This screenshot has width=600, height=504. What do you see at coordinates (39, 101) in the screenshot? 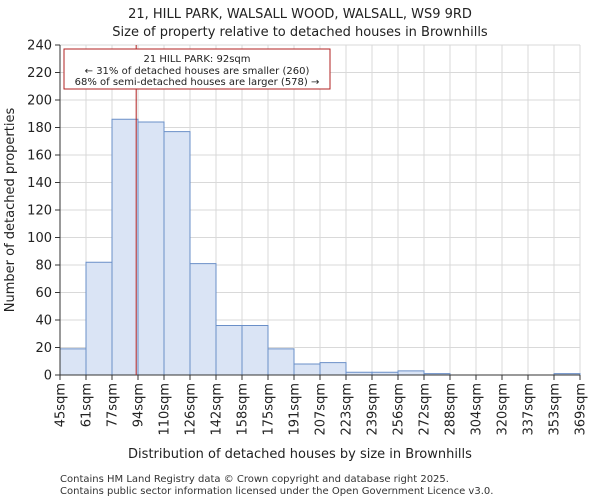
I see `y-tick-label: 200` at bounding box center [39, 101].